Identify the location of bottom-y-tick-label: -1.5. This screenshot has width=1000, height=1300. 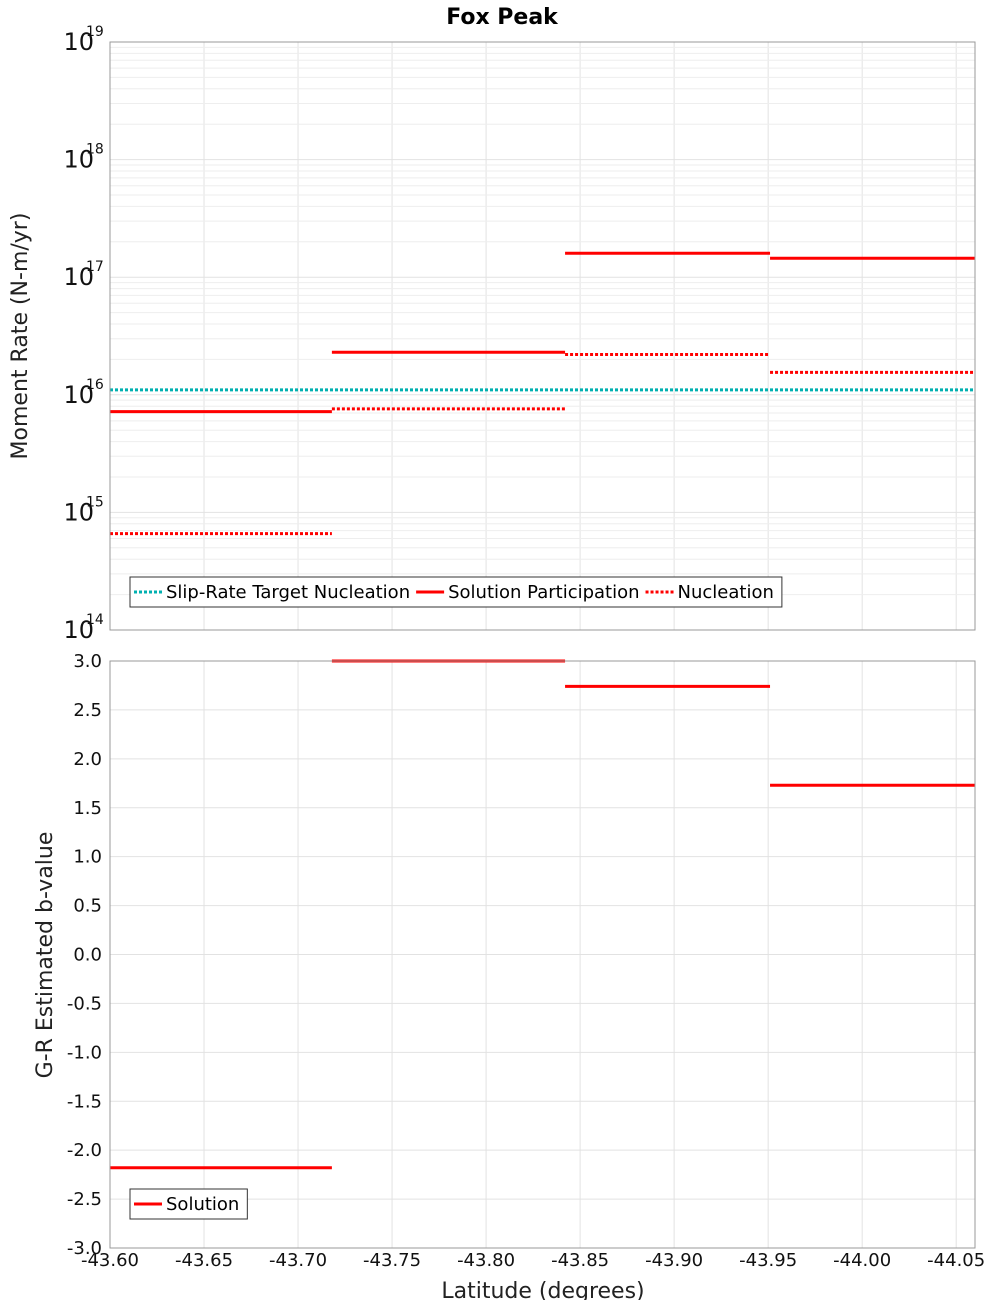
(84, 1101).